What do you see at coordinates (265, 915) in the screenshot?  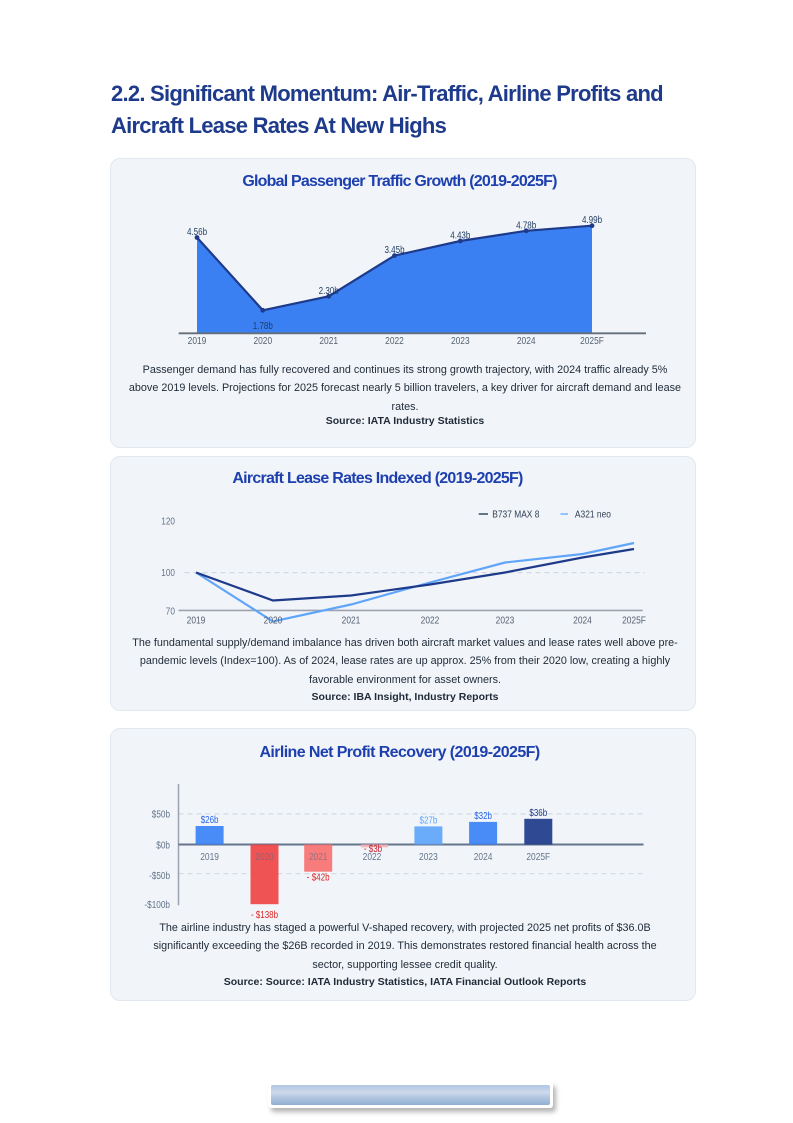 I see `svg-text: - $138b` at bounding box center [265, 915].